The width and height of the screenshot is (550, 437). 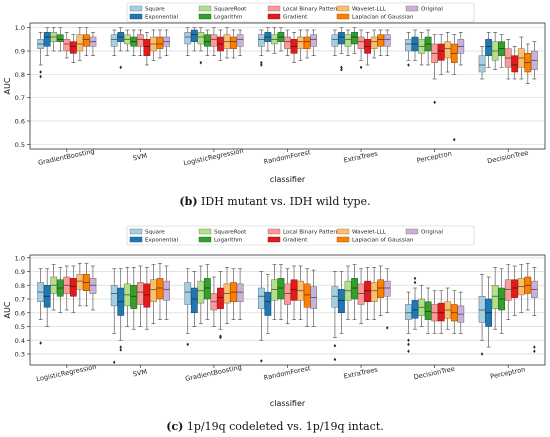 What do you see at coordinates (311, 10) in the screenshot?
I see `legend-label: Local Binary Pattern` at bounding box center [311, 10].